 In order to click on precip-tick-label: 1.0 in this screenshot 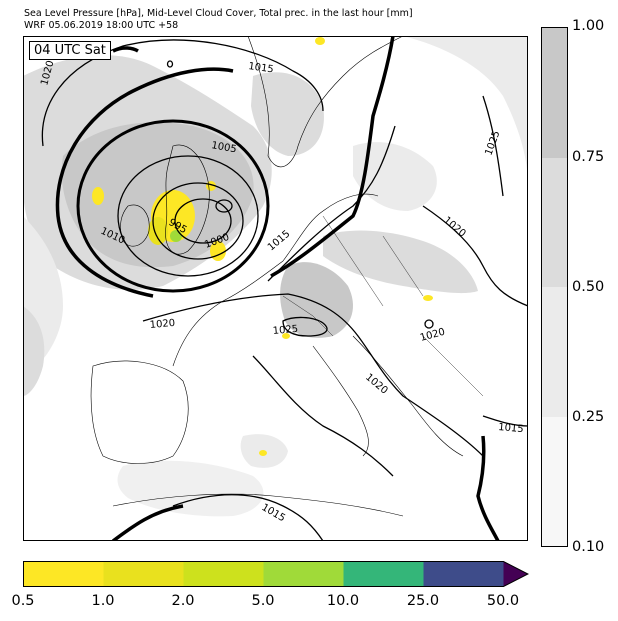, I will do `click(103, 601)`.